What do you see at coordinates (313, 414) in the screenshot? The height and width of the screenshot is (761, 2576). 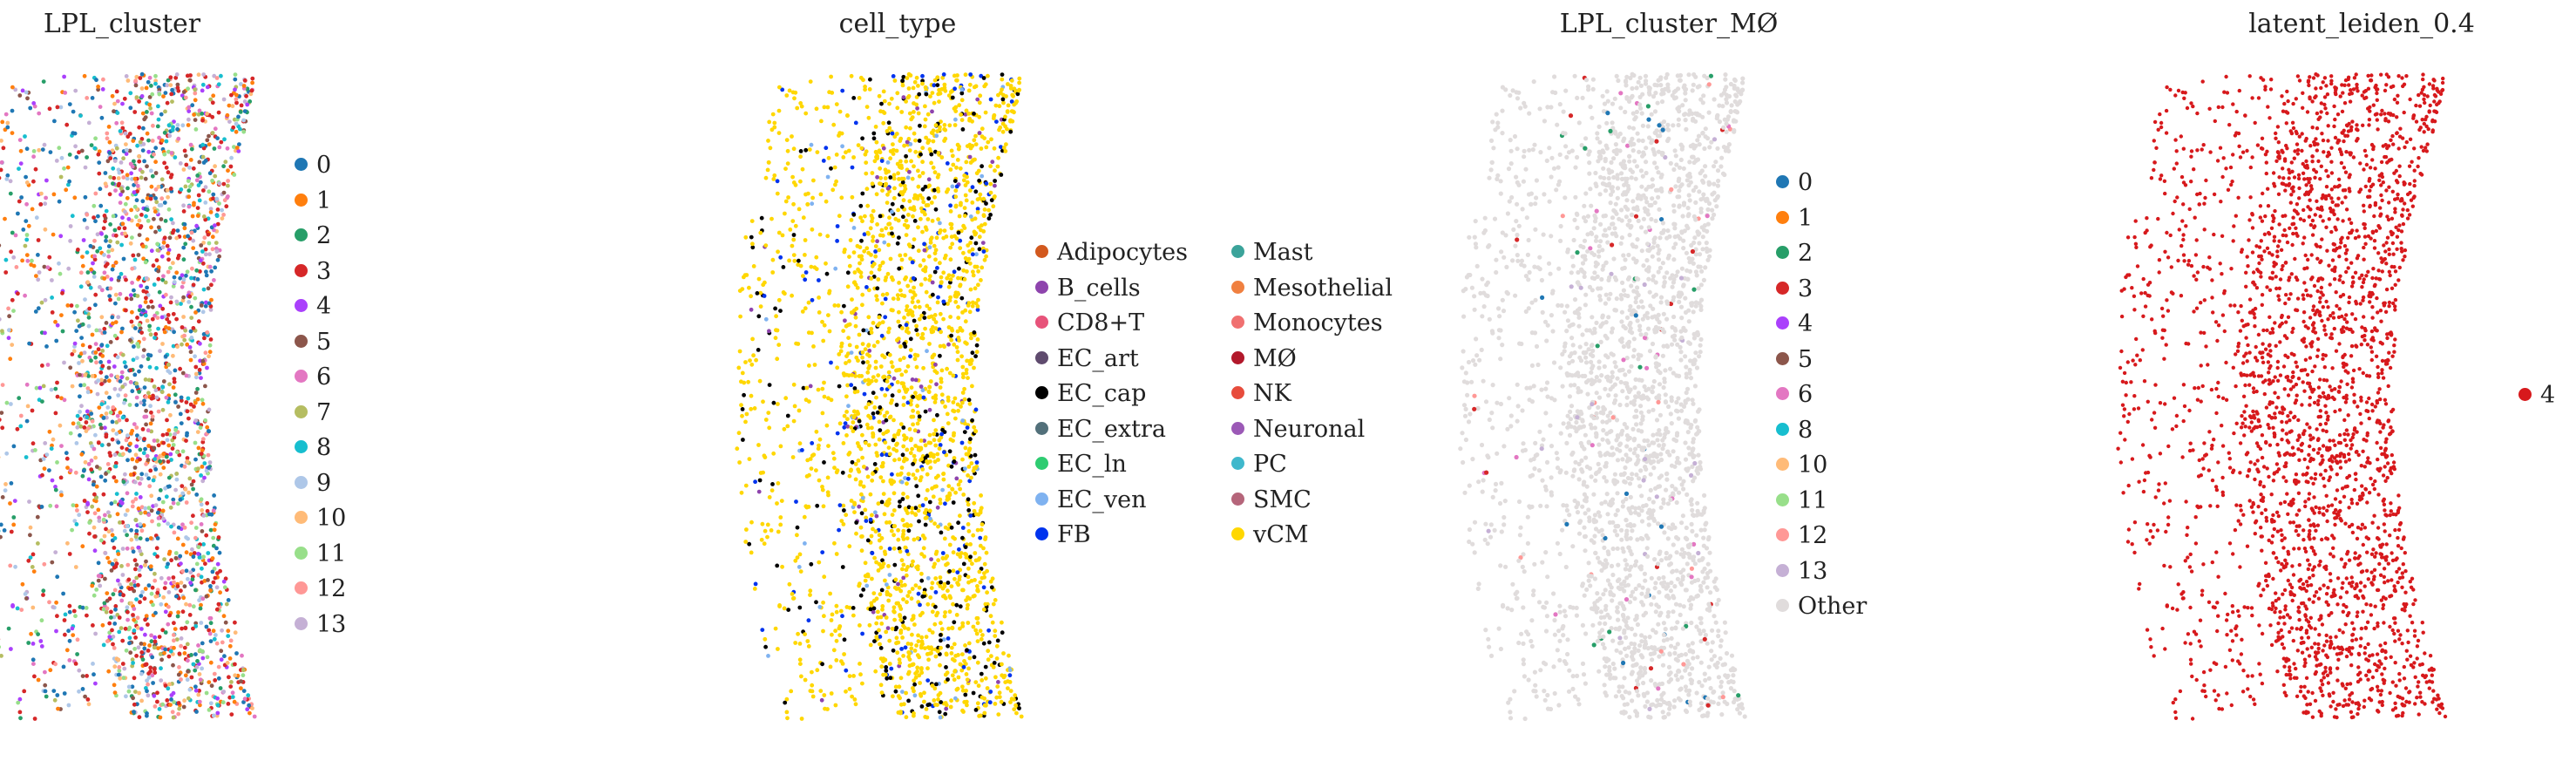 I see `legend-item: 7` at bounding box center [313, 414].